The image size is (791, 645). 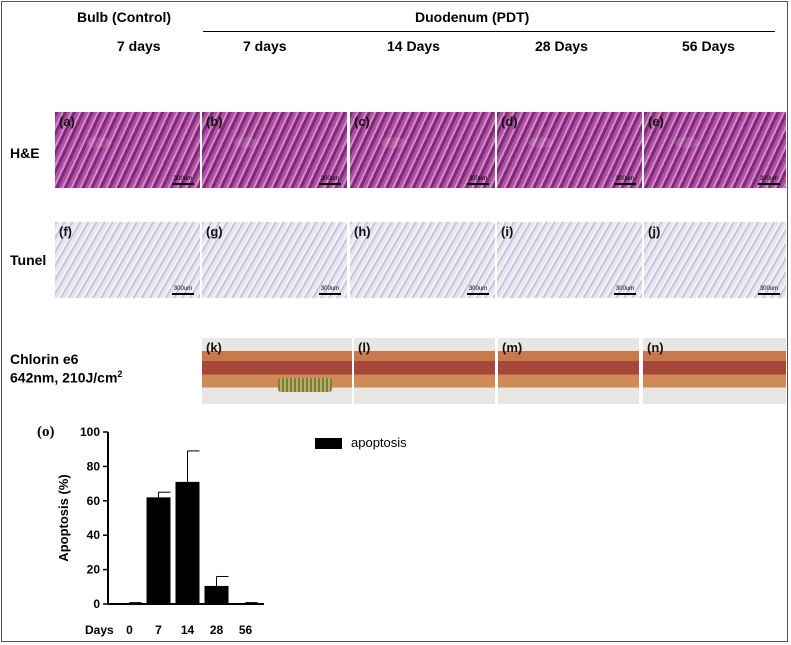 What do you see at coordinates (265, 46) in the screenshot?
I see `column-header-pdt-7: 7 days` at bounding box center [265, 46].